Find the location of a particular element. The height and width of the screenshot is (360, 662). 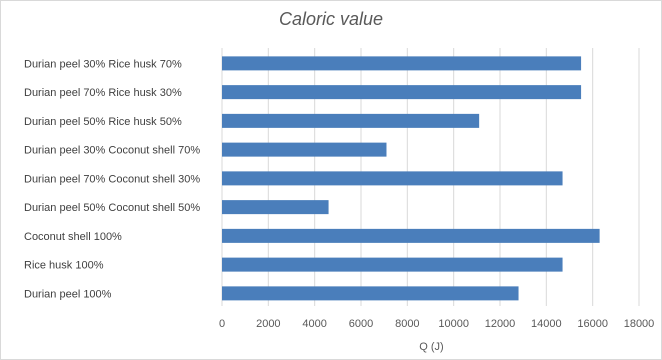

chart-title: Caloric value is located at coordinates (331, 19).